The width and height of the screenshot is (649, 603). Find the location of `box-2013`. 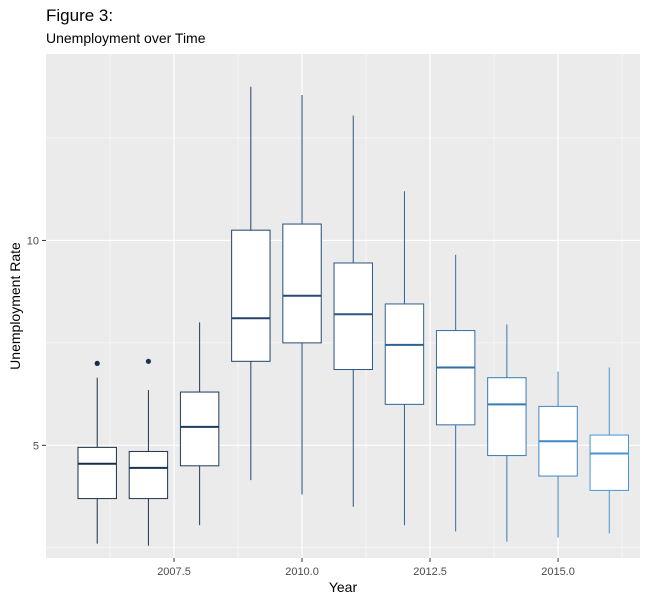

box-2013 is located at coordinates (455, 393).